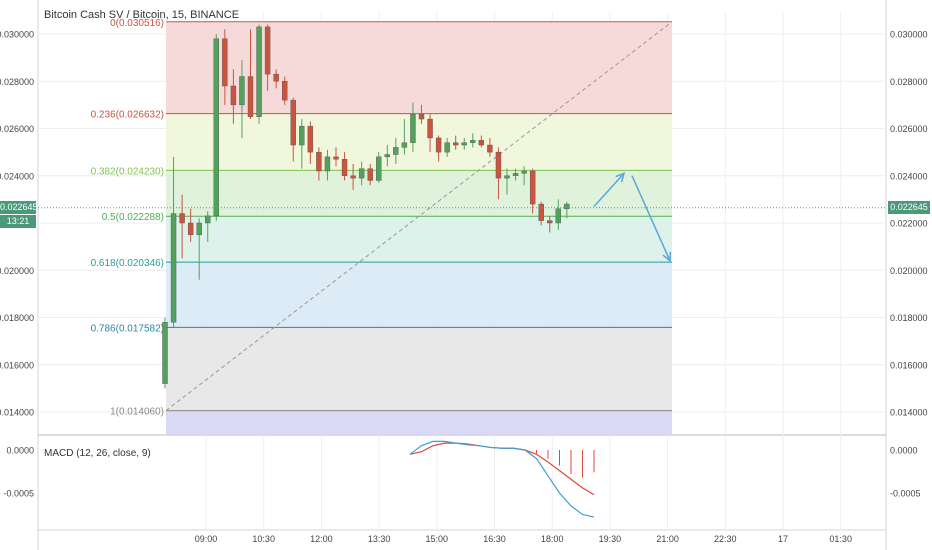 This screenshot has width=932, height=550. Describe the element at coordinates (263, 539) in the screenshot. I see `time-axis-label: 10:30` at that location.